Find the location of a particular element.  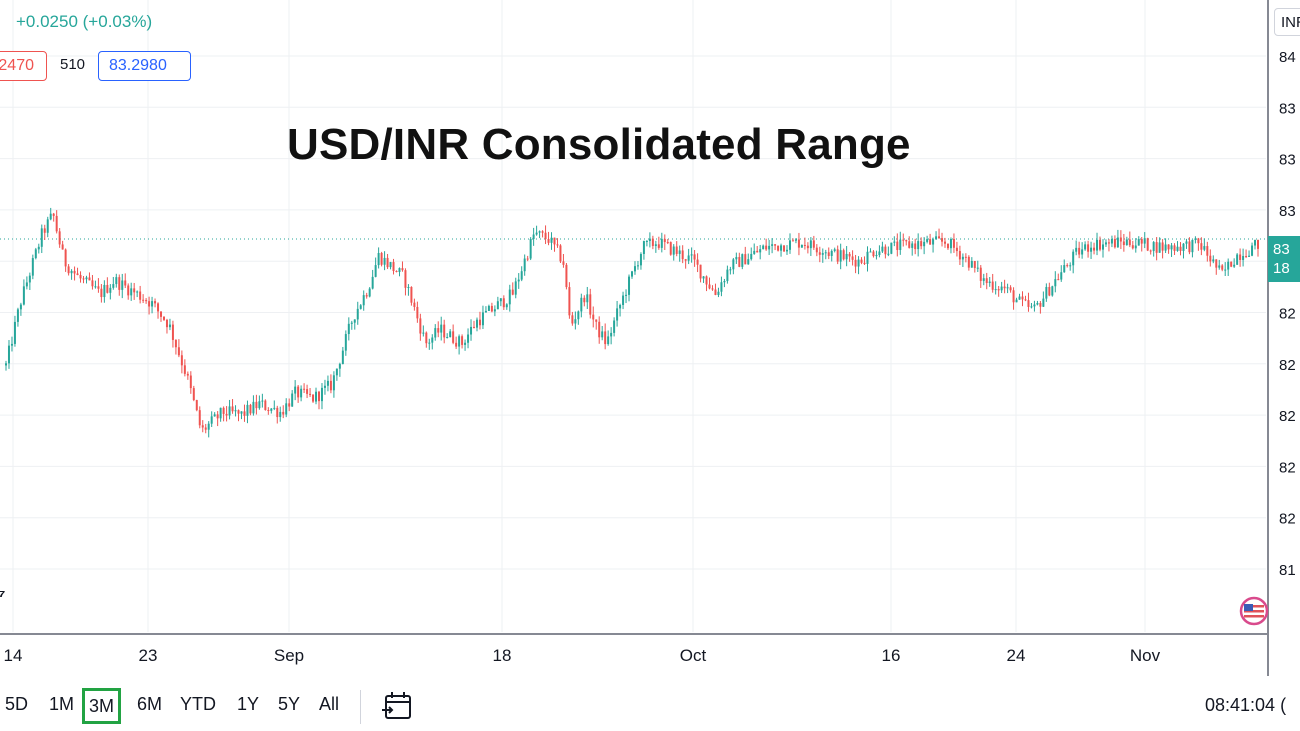

range-all-button: All is located at coordinates (329, 704).